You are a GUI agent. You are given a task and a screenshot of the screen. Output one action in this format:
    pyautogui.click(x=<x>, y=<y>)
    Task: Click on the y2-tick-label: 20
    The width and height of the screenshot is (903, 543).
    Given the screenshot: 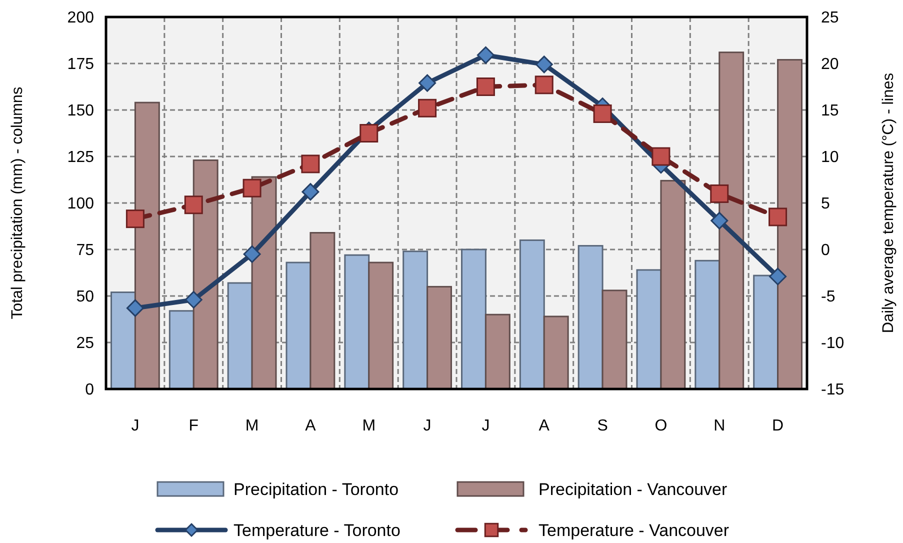 What is the action you would take?
    pyautogui.click(x=830, y=65)
    